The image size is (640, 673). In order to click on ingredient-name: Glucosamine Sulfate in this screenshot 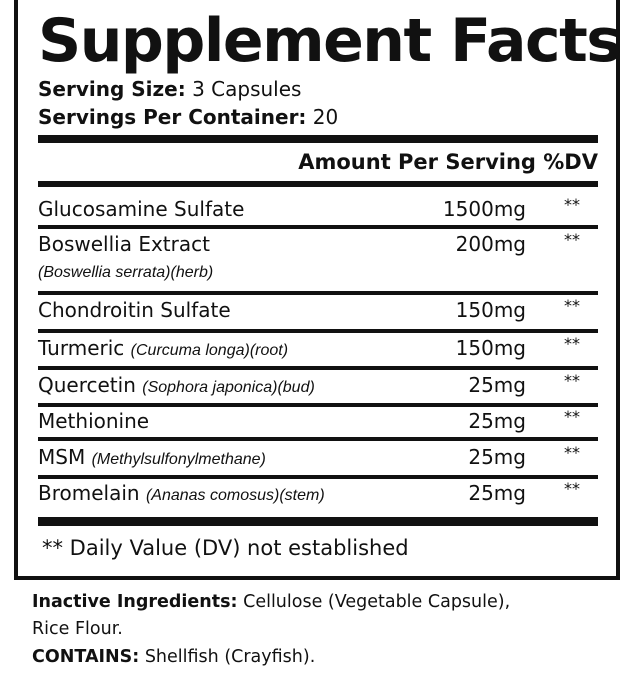, I will do `click(141, 209)`.